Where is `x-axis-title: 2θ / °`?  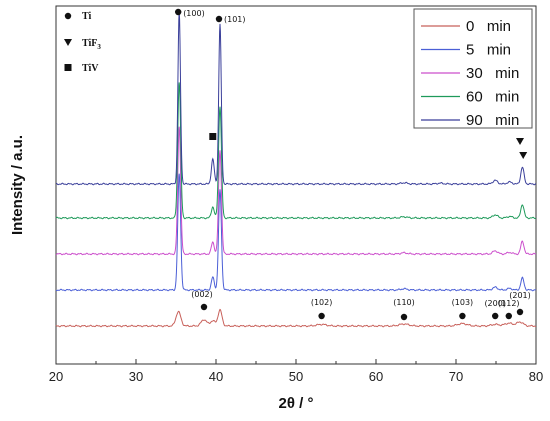 x-axis-title: 2θ / ° is located at coordinates (296, 403).